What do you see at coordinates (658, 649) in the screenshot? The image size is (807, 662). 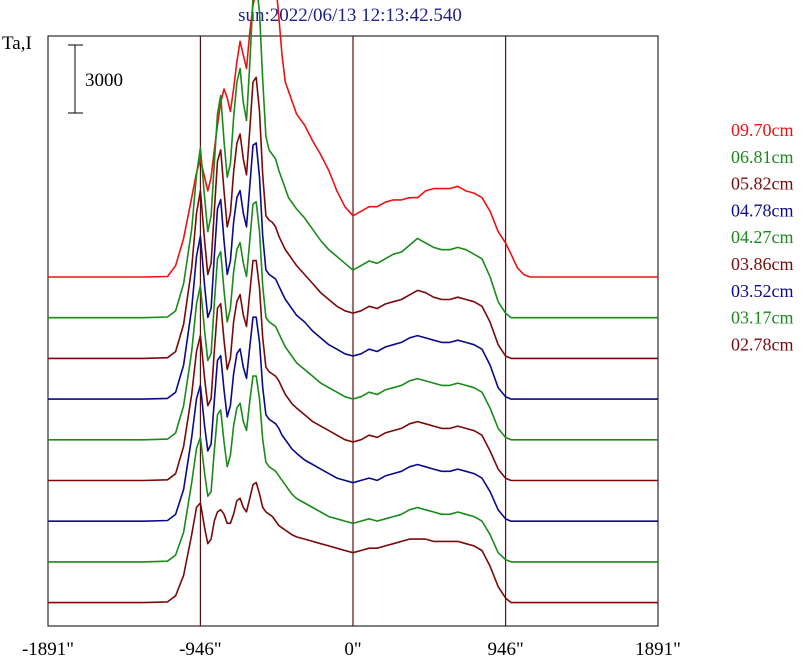 I see `x-tick-label-4: 1891"` at bounding box center [658, 649].